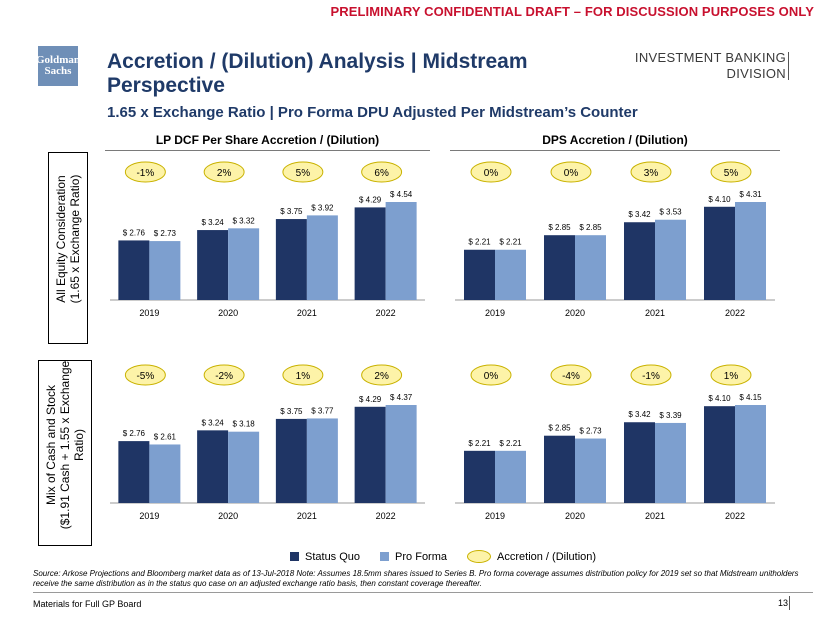 Image resolution: width=822 pixels, height=635 pixels. Describe the element at coordinates (385, 556) in the screenshot. I see `legend-pro-forma-swatch` at that location.